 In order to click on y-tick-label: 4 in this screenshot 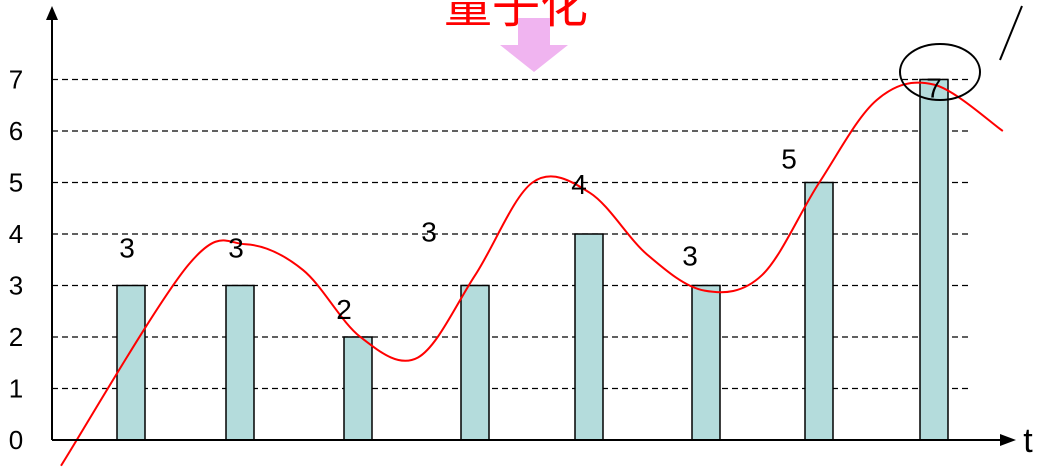, I will do `click(16, 234)`.